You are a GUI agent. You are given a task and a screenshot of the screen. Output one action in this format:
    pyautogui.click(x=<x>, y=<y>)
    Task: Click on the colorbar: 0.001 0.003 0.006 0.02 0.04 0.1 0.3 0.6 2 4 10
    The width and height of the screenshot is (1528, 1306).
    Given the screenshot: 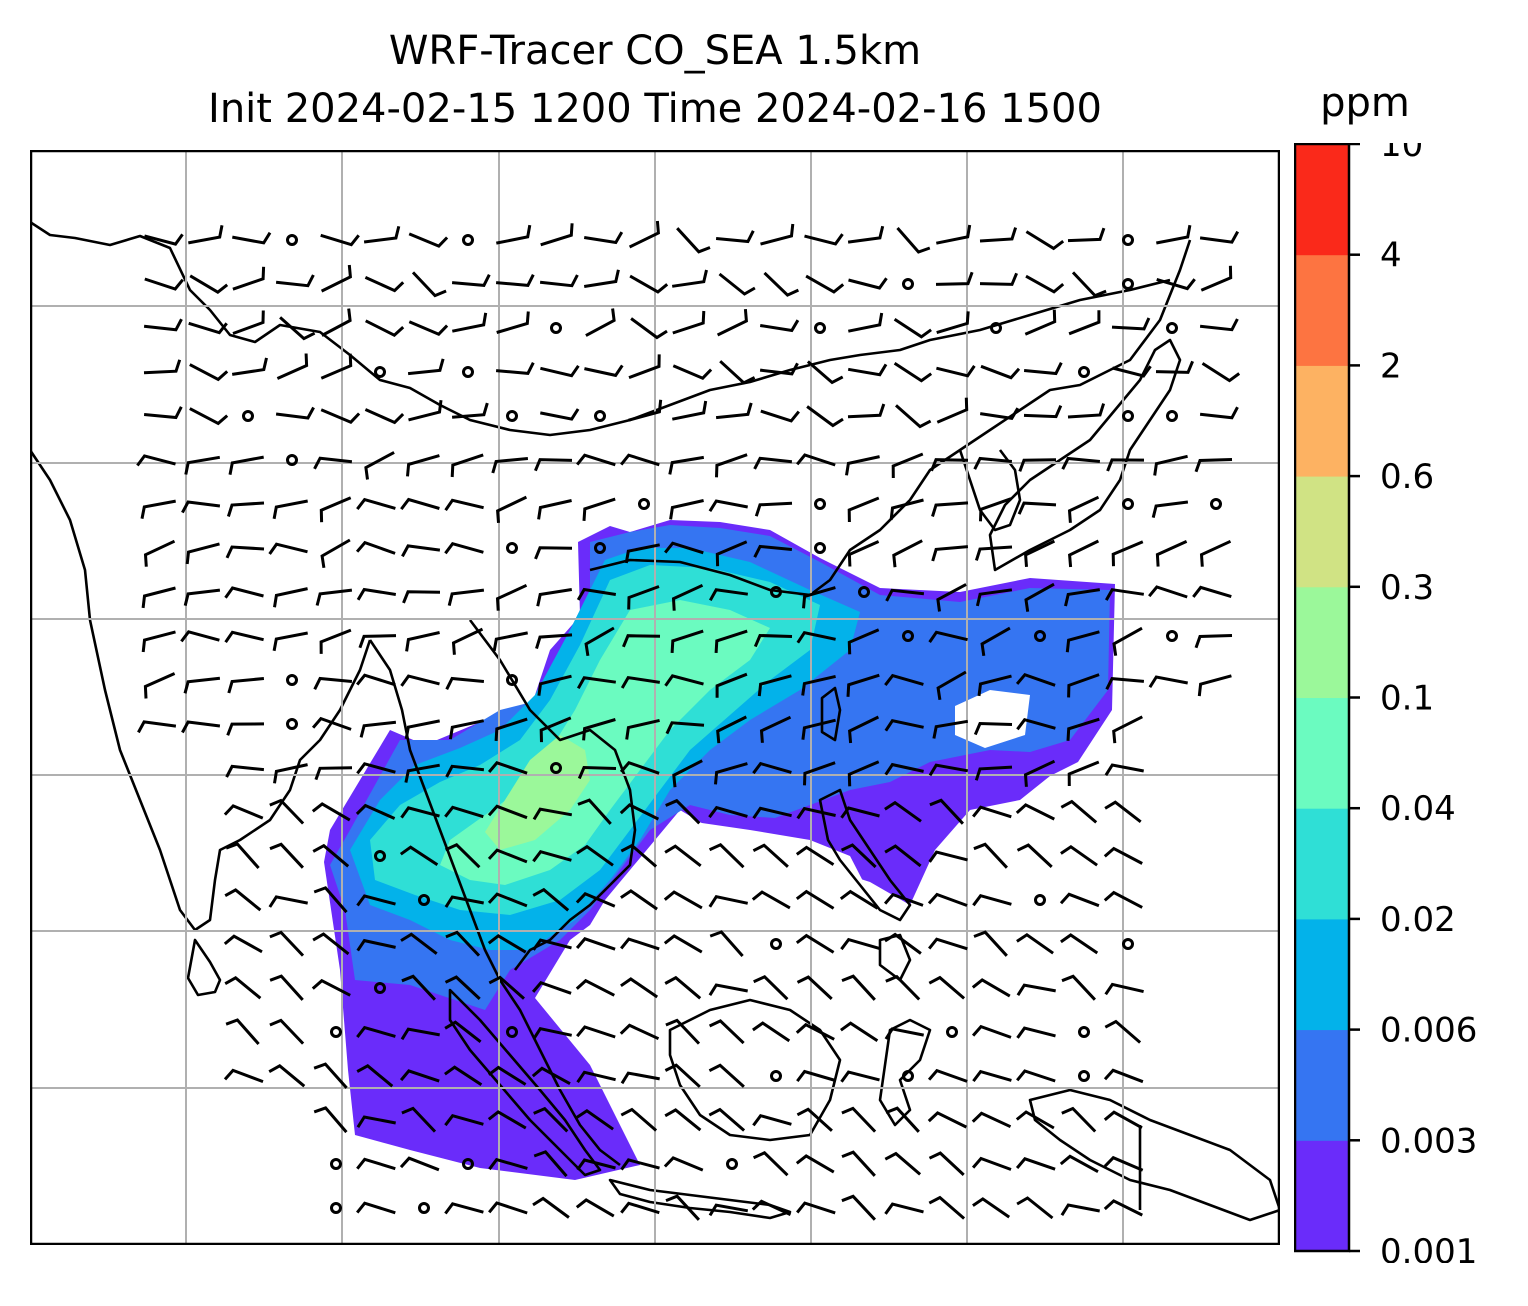 What is the action you would take?
    pyautogui.click(x=1385, y=703)
    